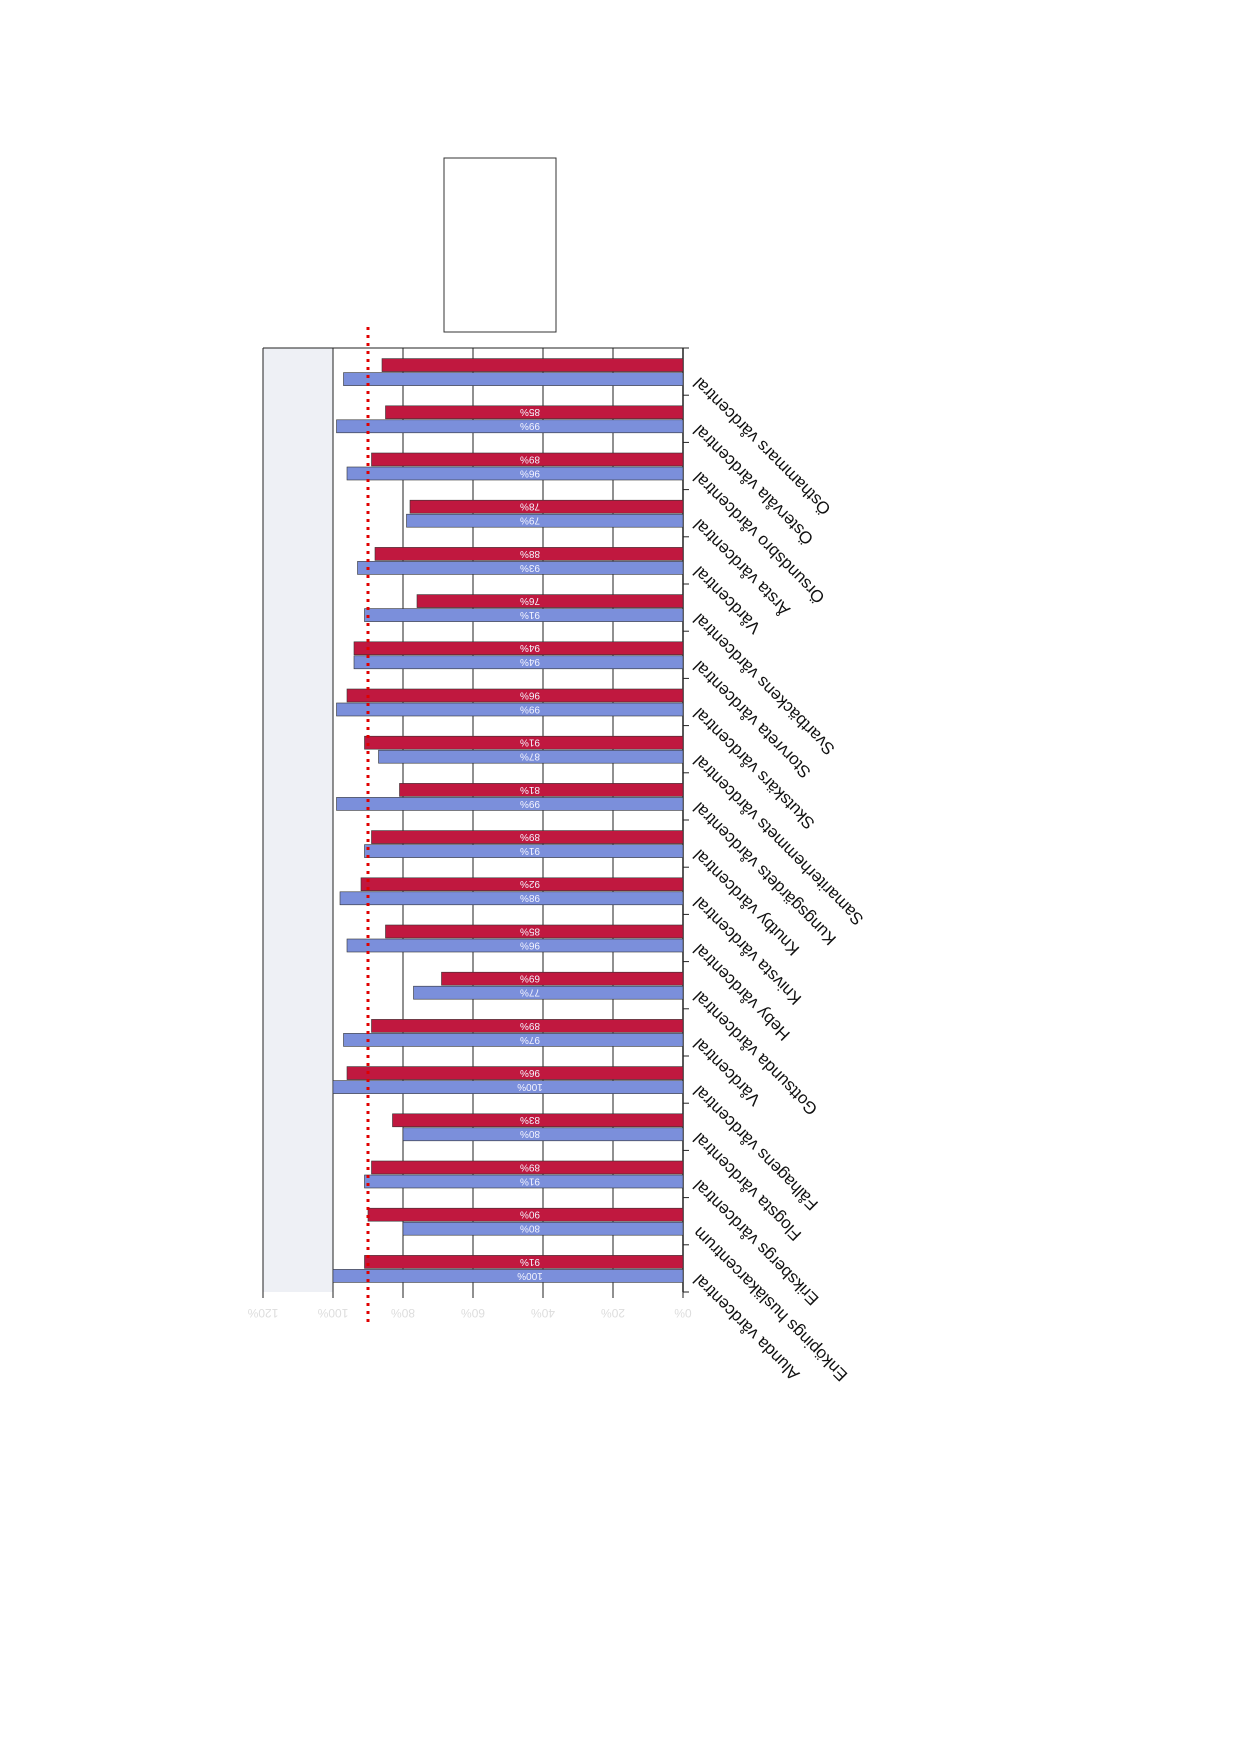 The image size is (1240, 1753). What do you see at coordinates (530, 978) in the screenshot?
I see `value-label: 69%` at bounding box center [530, 978].